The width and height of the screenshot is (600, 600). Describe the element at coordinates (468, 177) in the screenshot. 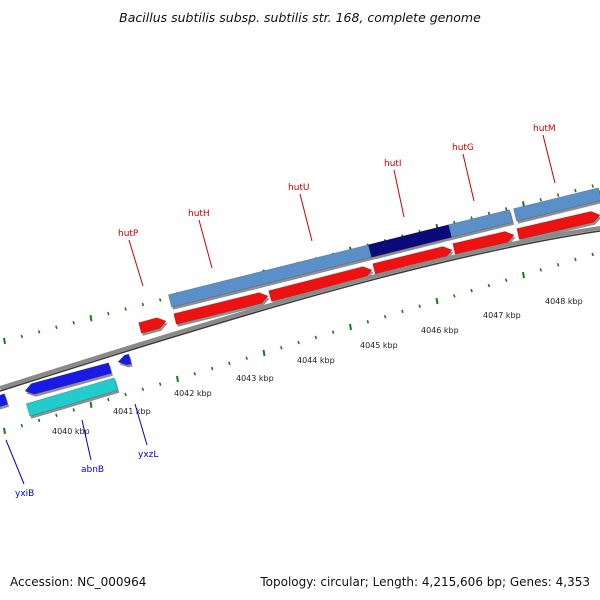

I see `leader-hutG` at that location.